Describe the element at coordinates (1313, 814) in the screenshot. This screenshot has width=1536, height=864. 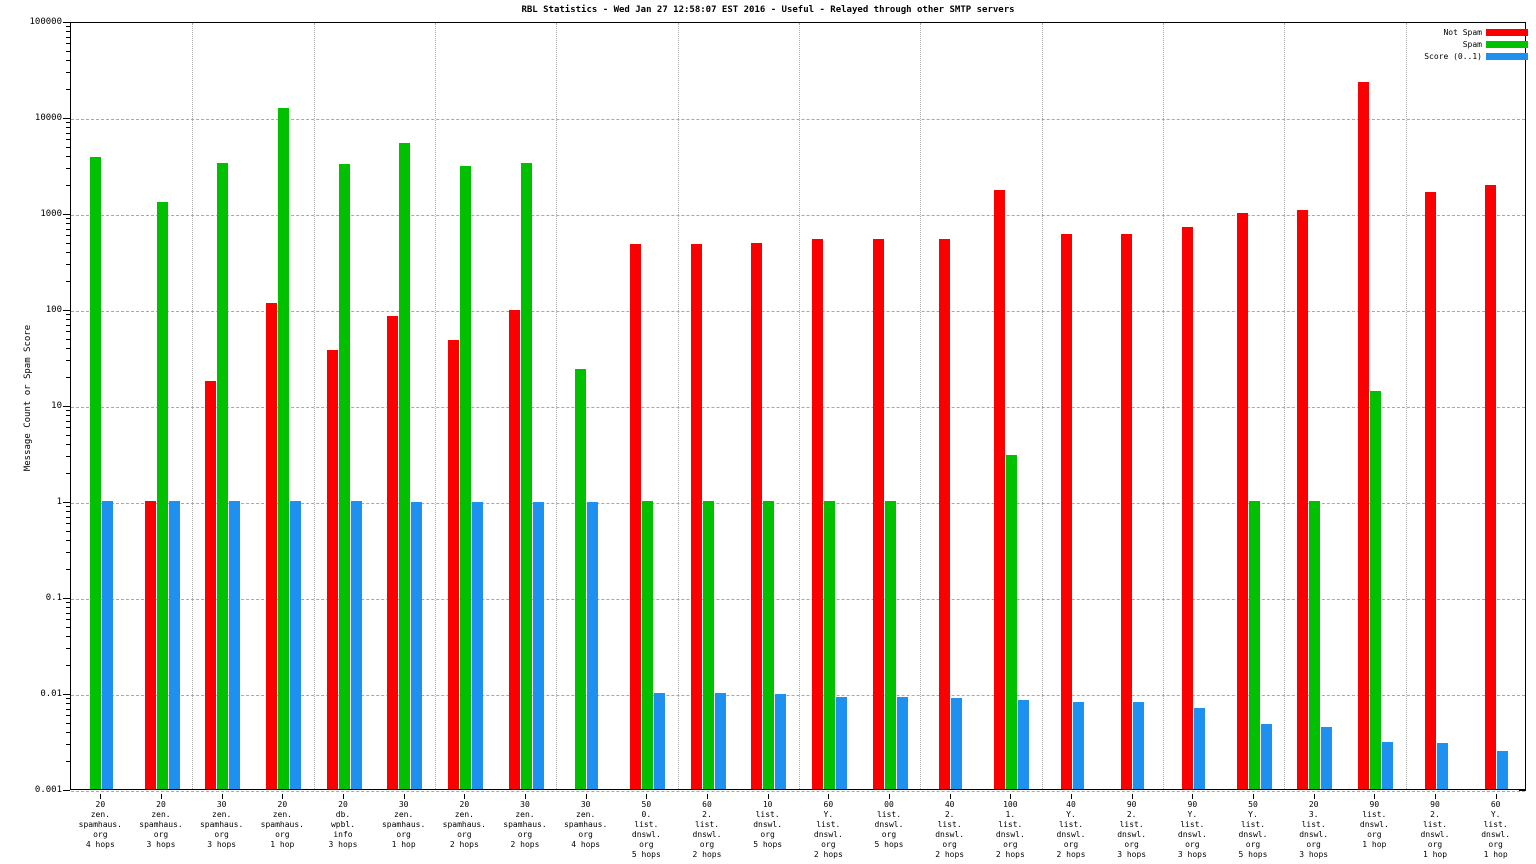
I see `x-axis-label-line: 3.` at that location.